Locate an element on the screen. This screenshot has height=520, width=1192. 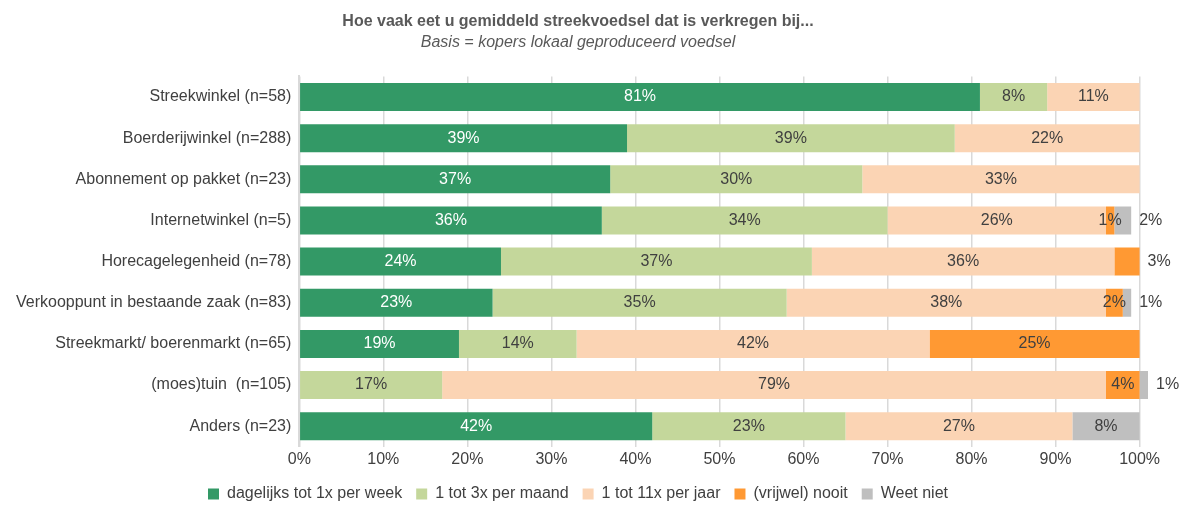
y-tick-label: (moes)tuin (n=105) is located at coordinates (221, 384).